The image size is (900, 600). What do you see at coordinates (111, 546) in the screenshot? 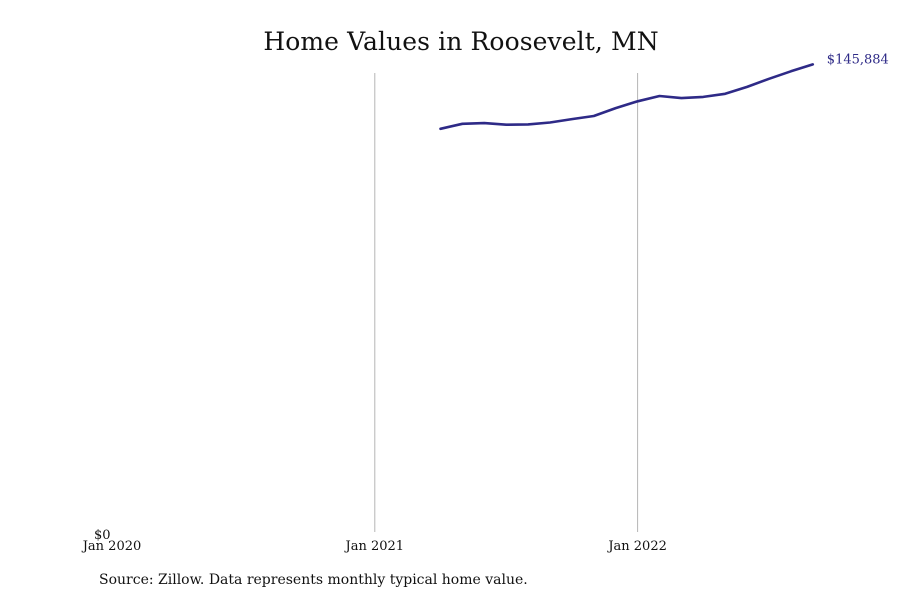
I see `x-tick-label: Jan 2020` at bounding box center [111, 546].